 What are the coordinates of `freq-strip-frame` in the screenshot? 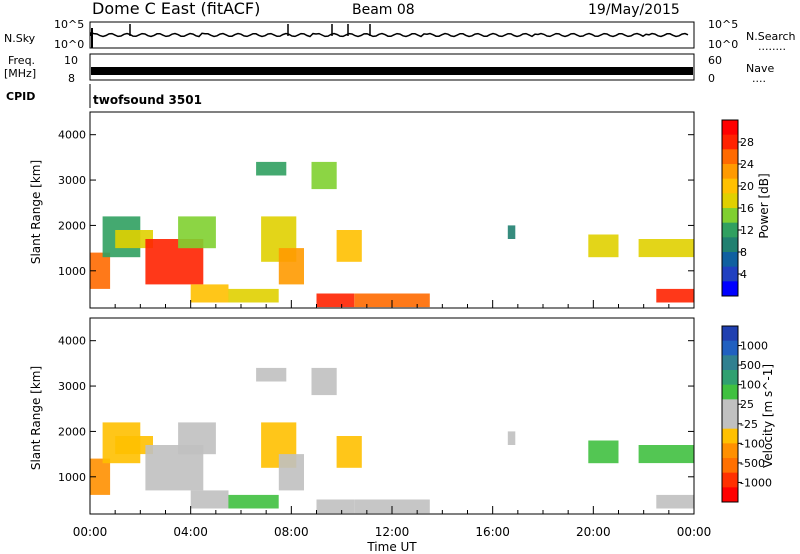 It's located at (392, 67).